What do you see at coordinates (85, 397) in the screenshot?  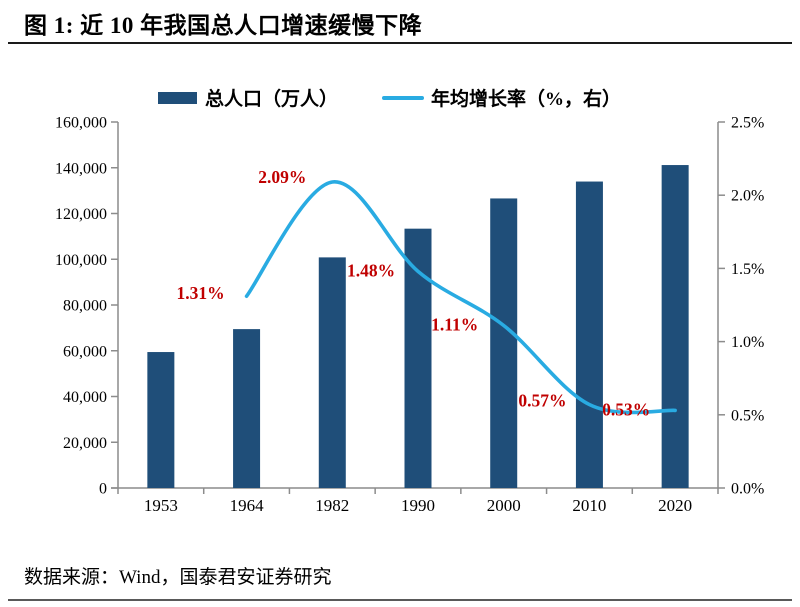 I see `y-axis-left-label: 40,000` at bounding box center [85, 397].